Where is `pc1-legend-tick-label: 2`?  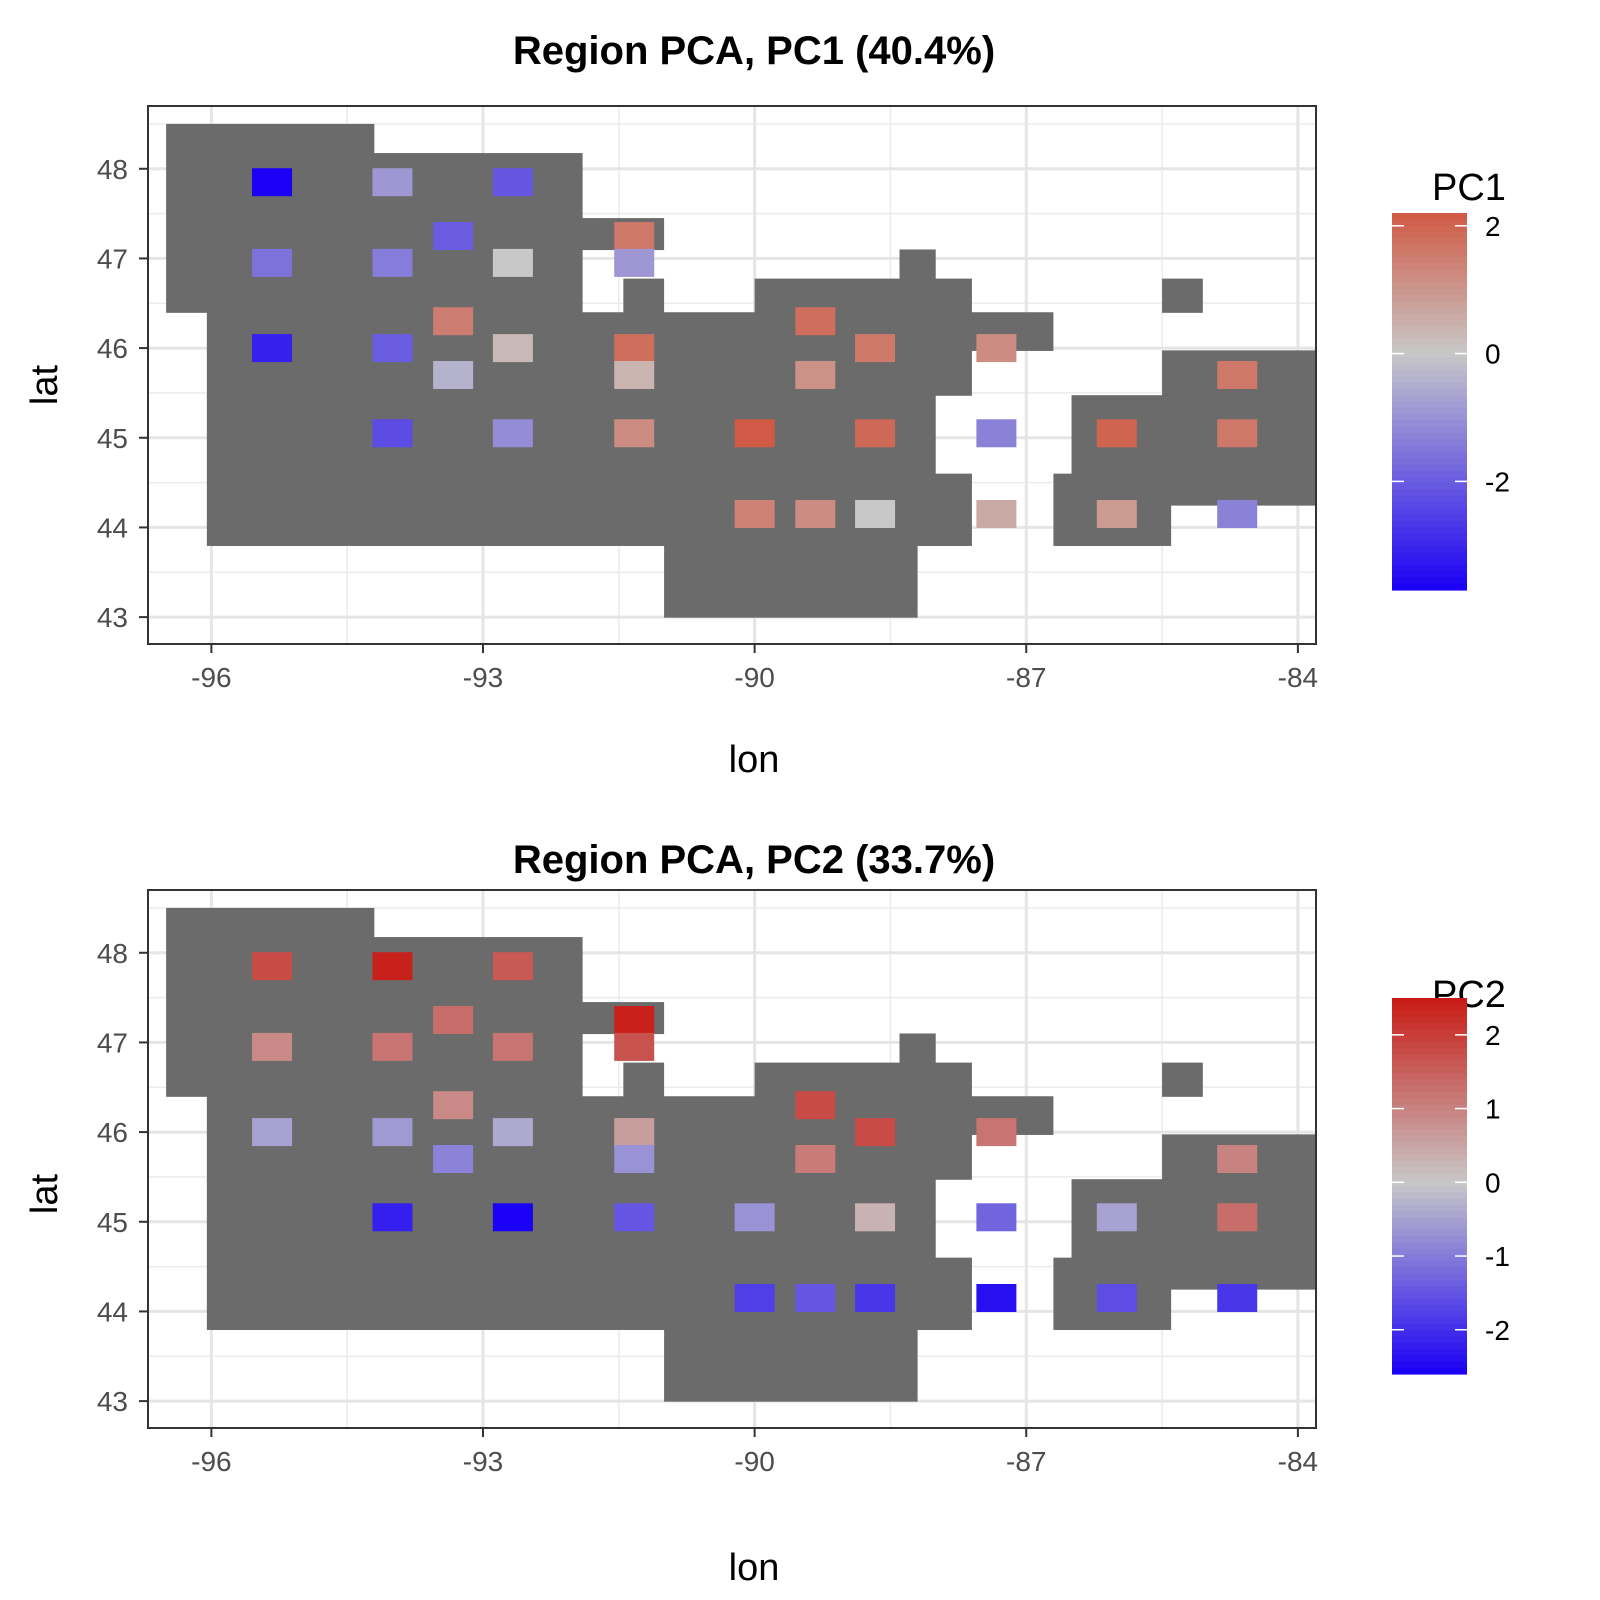 pc1-legend-tick-label: 2 is located at coordinates (1493, 226).